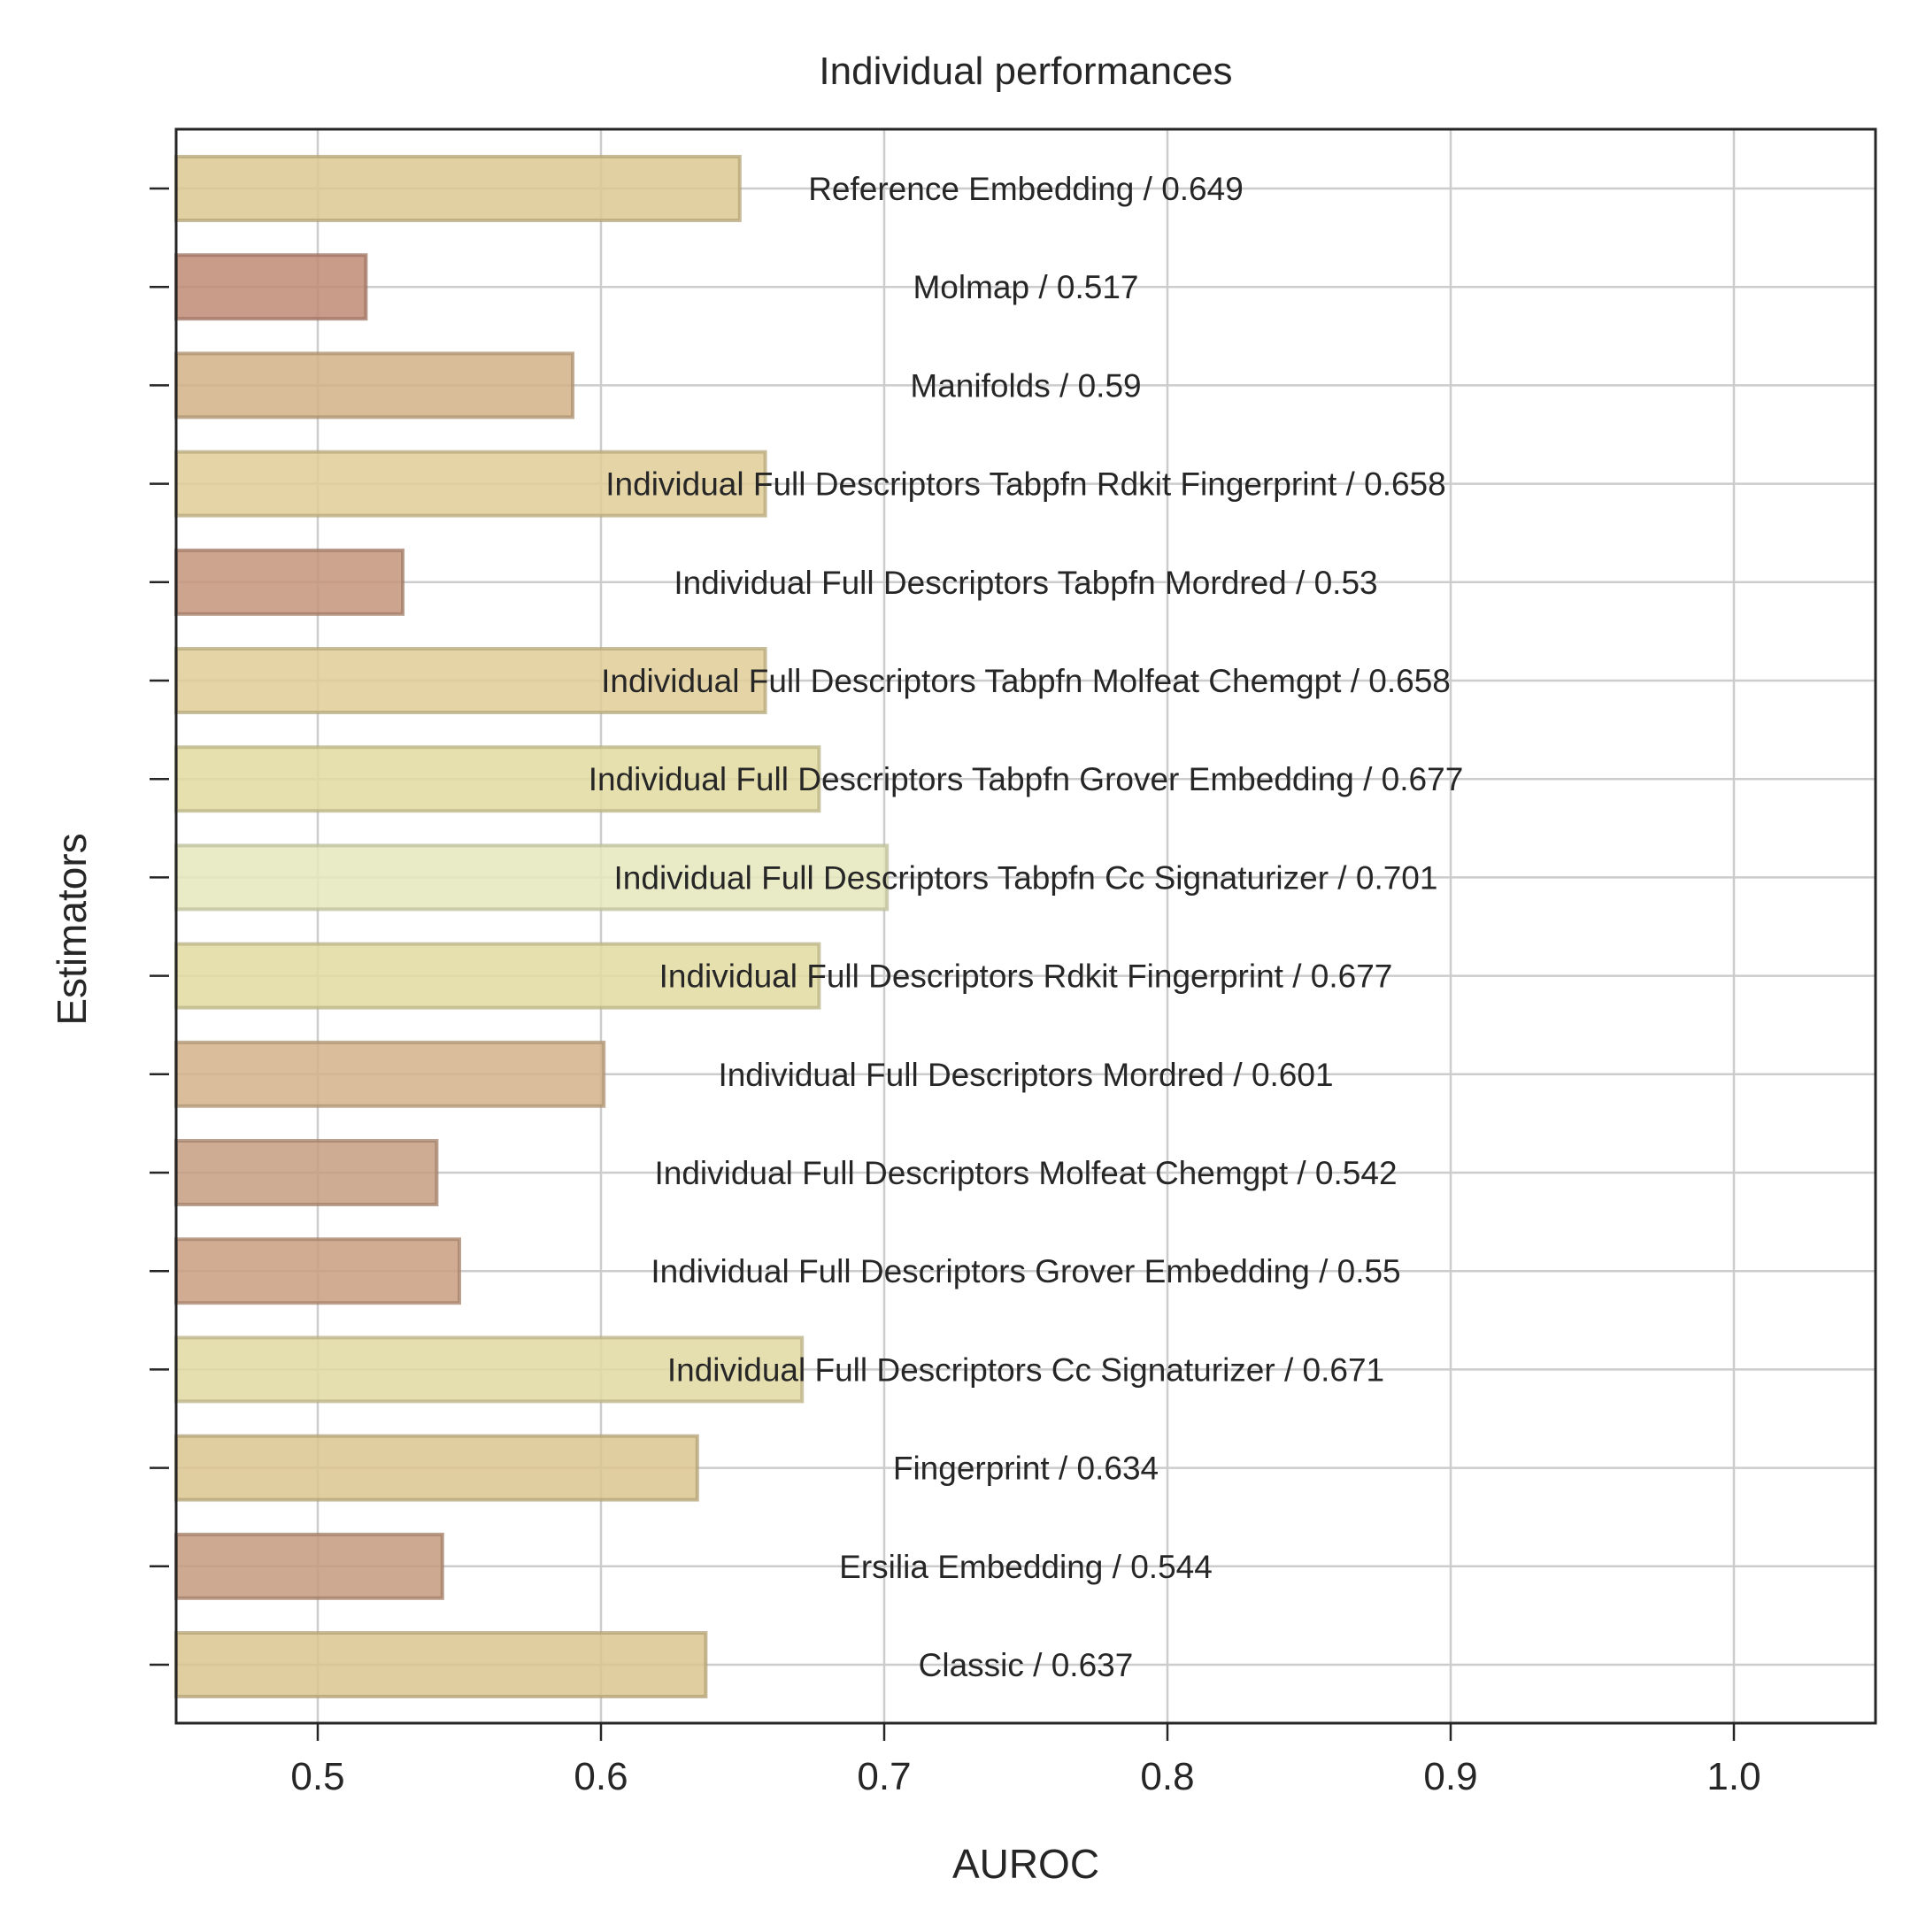 The width and height of the screenshot is (1918, 1932). What do you see at coordinates (1026, 1665) in the screenshot?
I see `bar-data-label: Classic / 0.637` at bounding box center [1026, 1665].